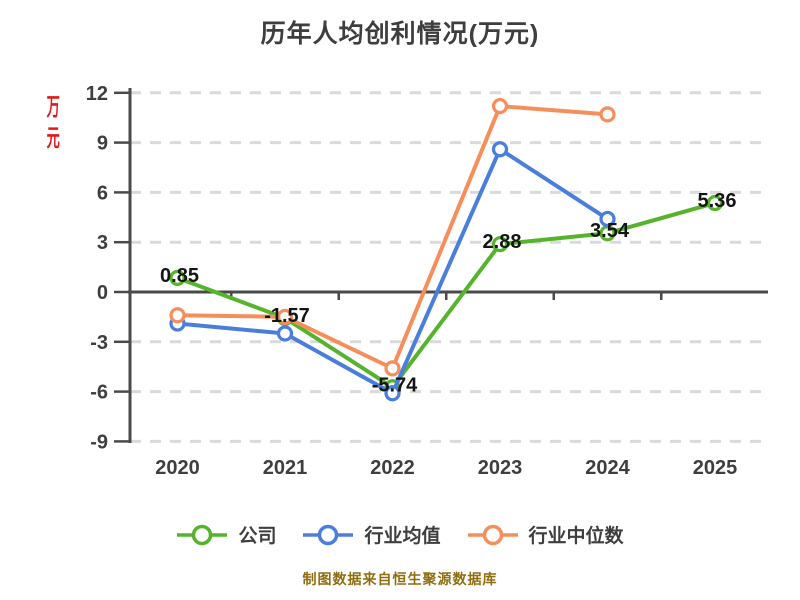  I want to click on y-tick-label: -3, so click(99, 343).